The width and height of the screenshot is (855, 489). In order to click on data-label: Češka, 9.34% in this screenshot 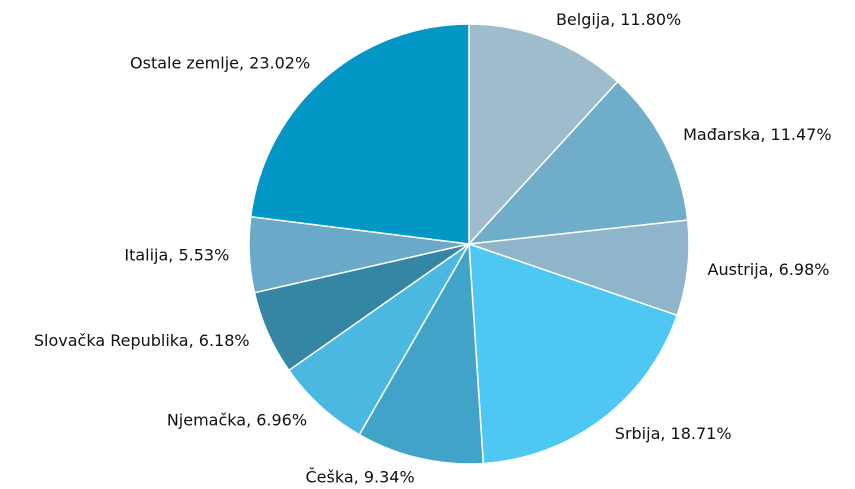, I will do `click(360, 476)`.